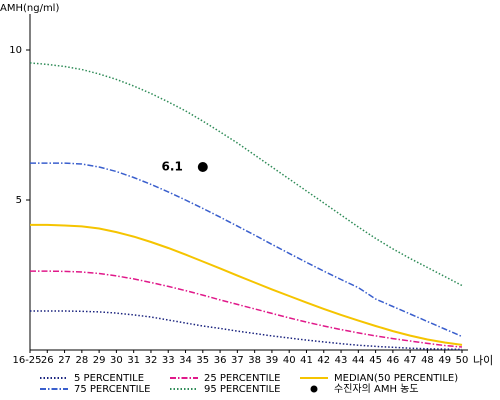 This screenshot has width=500, height=400. What do you see at coordinates (151, 360) in the screenshot?
I see `x-tick-label: 32` at bounding box center [151, 360].